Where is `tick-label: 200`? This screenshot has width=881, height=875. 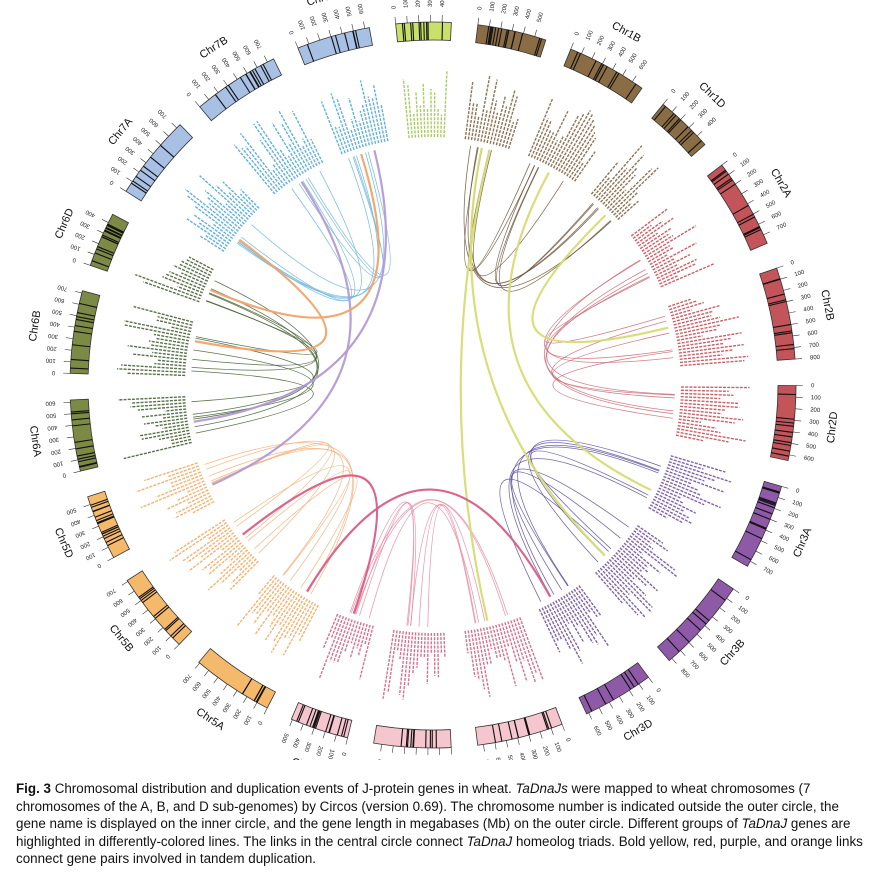
tick-label: 200 is located at coordinates (236, 714).